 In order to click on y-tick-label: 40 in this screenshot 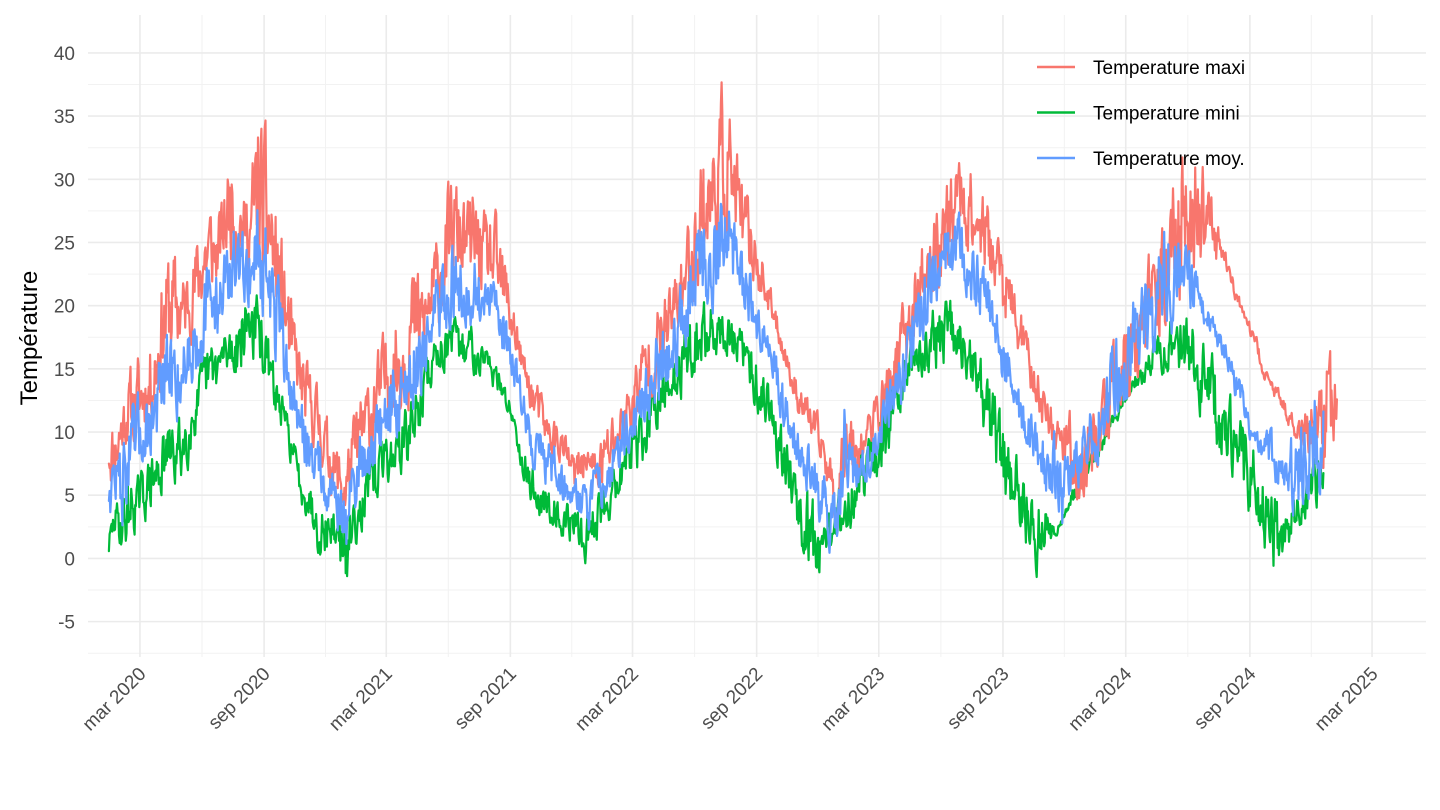, I will do `click(64, 54)`.